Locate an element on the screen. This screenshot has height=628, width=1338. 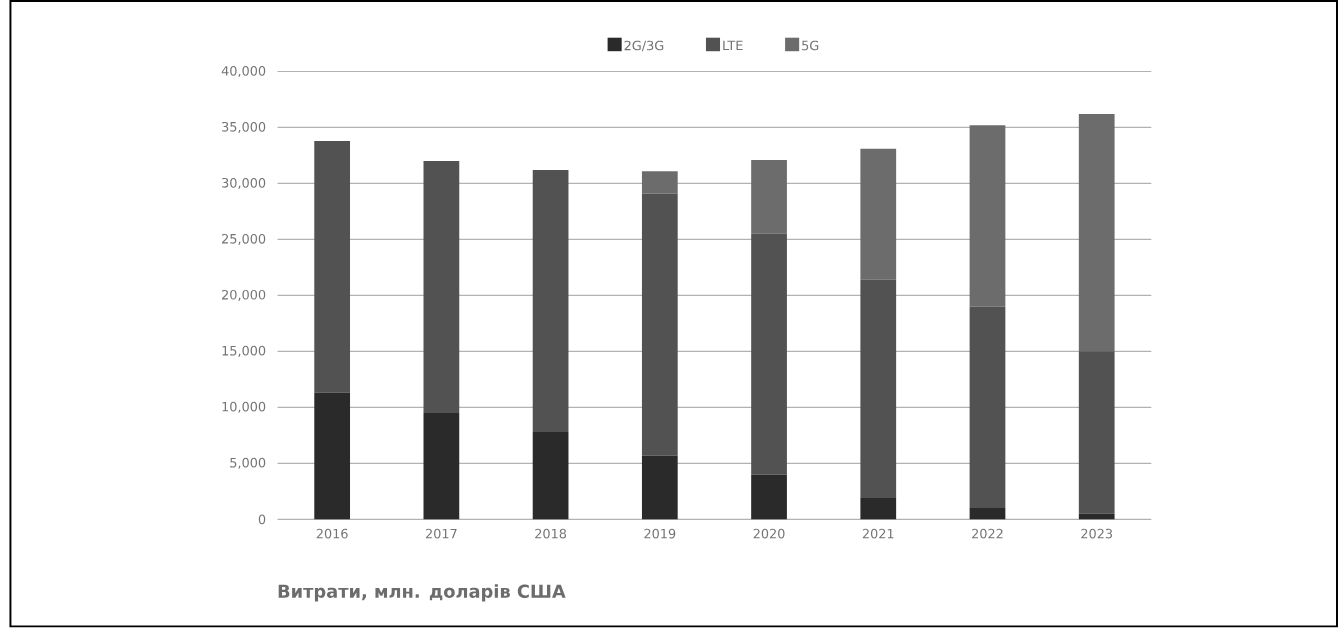
y-tick-label: 10,000 is located at coordinates (244, 408).